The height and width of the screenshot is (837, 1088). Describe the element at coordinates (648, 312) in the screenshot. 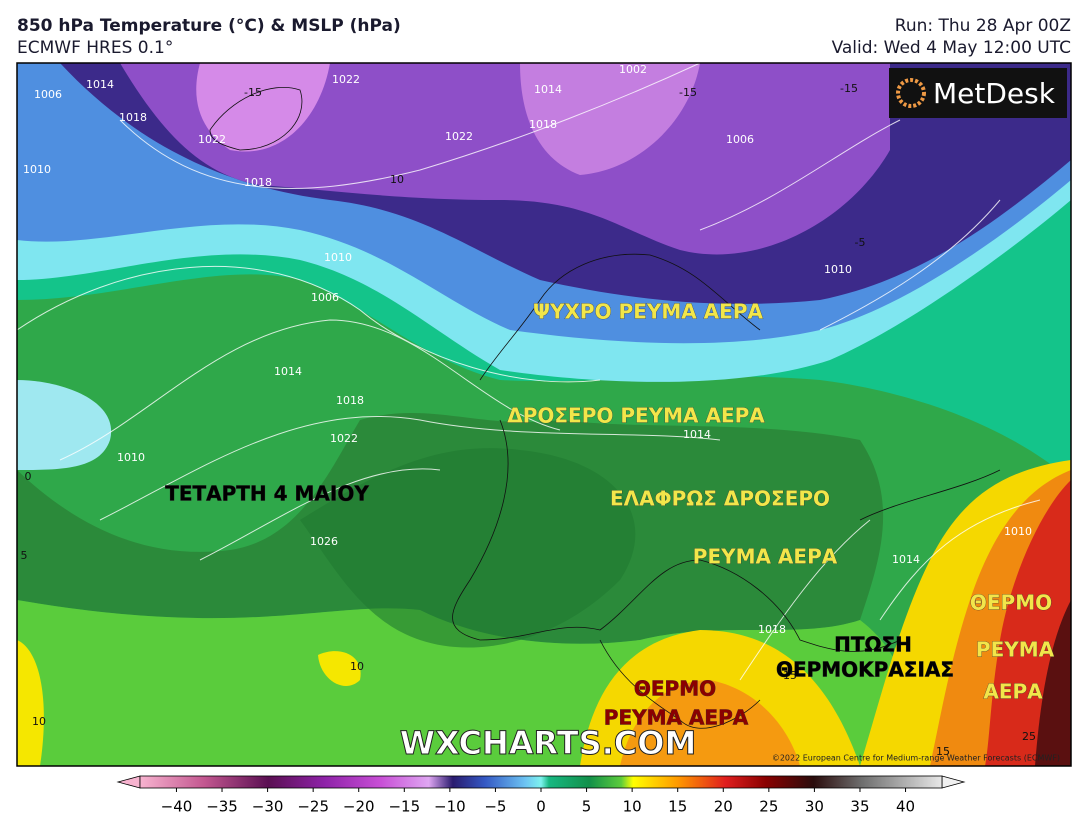

I see `annotation: ΨΥΧΡΟ ΡΕΥΜΑ ΑΕΡΑ` at that location.